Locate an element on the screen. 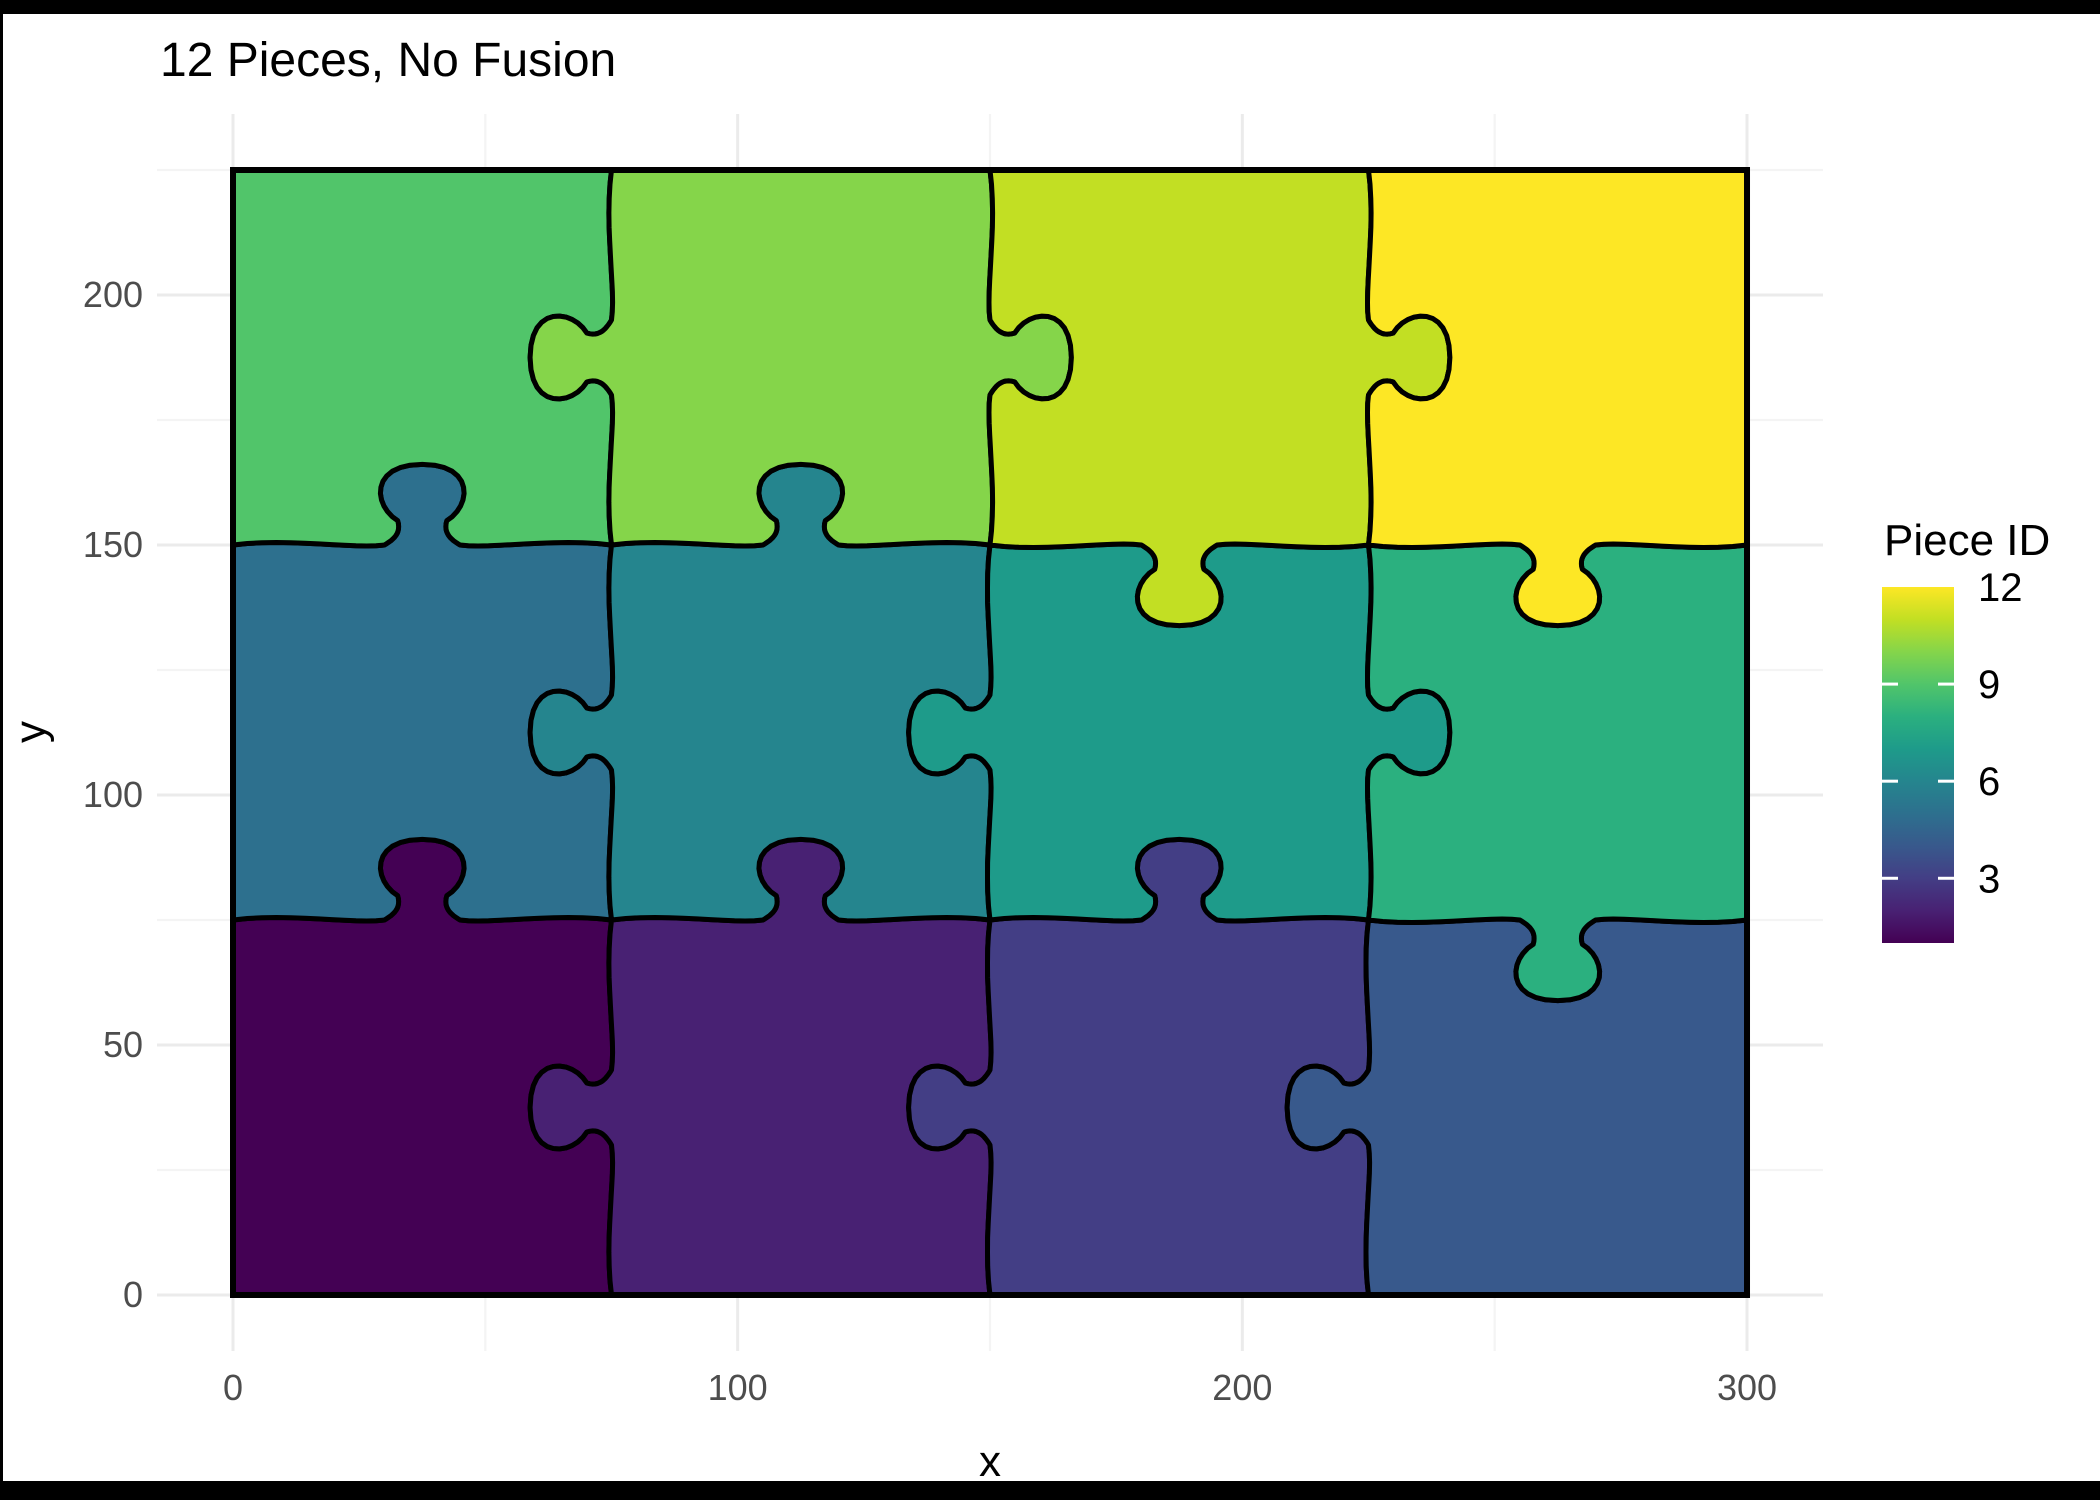 This screenshot has height=1500, width=2100. legend: Piece ID 12 9 6 3 is located at coordinates (1966, 729).